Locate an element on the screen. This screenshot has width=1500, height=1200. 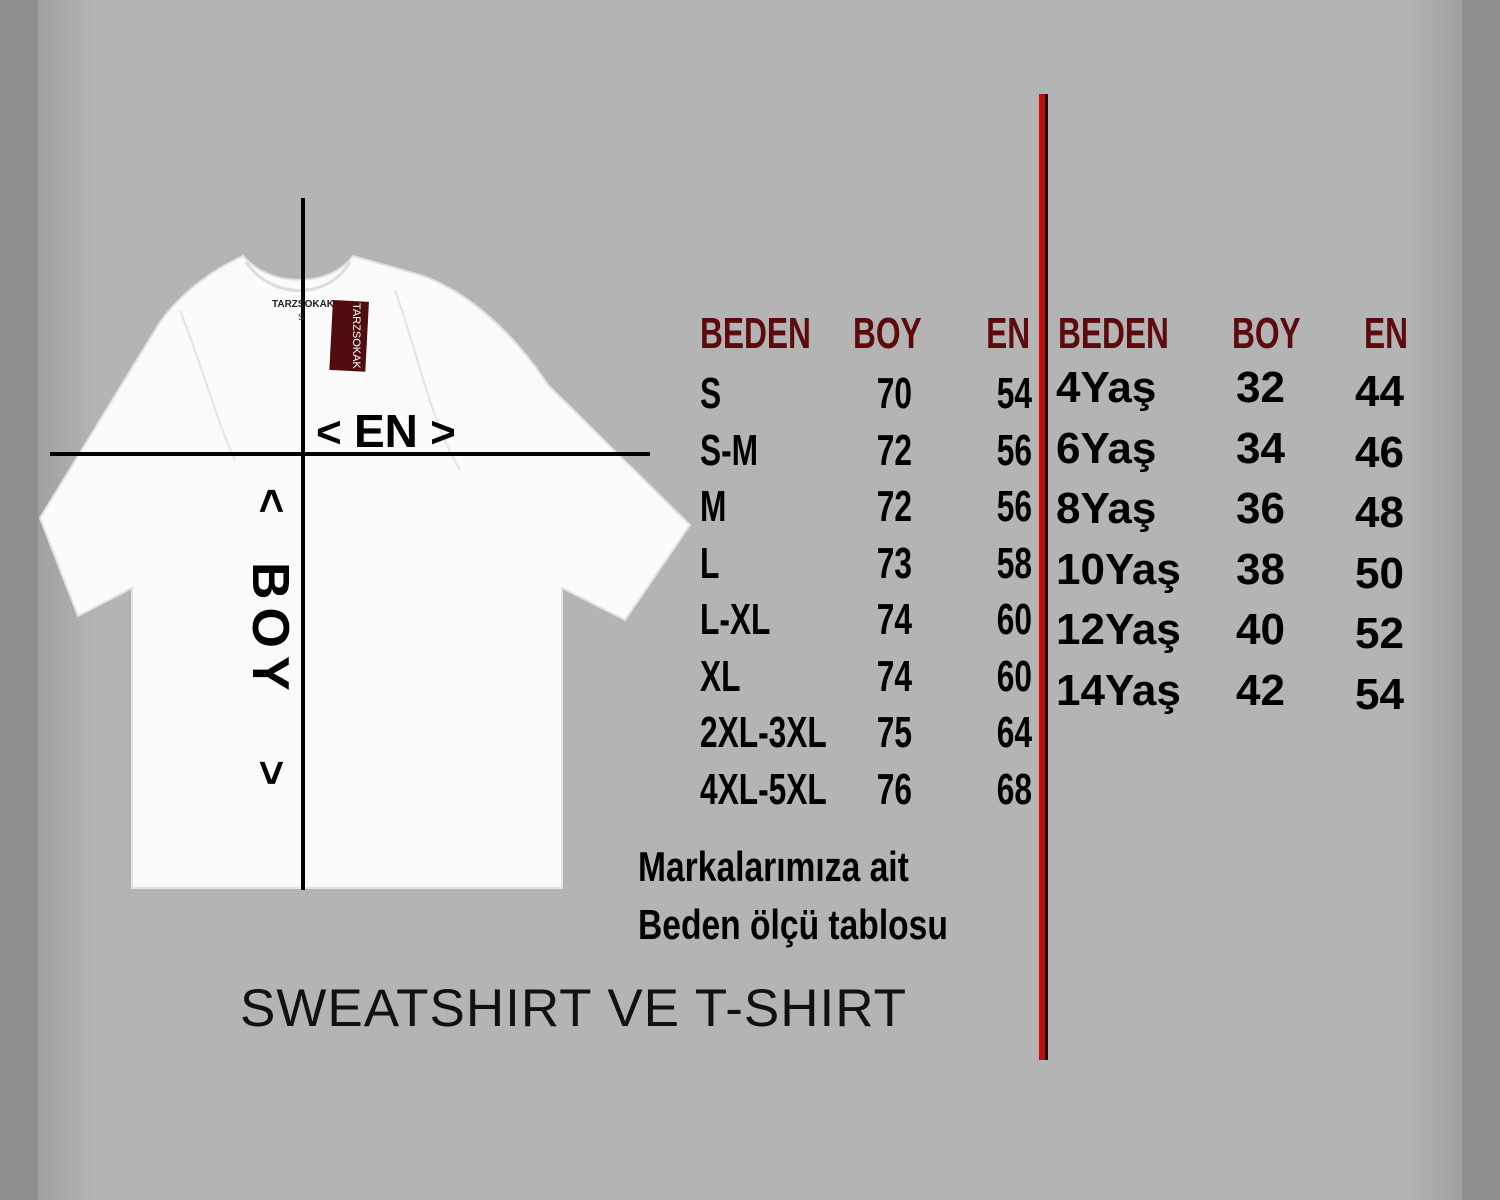
adult-row-length: 70 is located at coordinates (894, 393).